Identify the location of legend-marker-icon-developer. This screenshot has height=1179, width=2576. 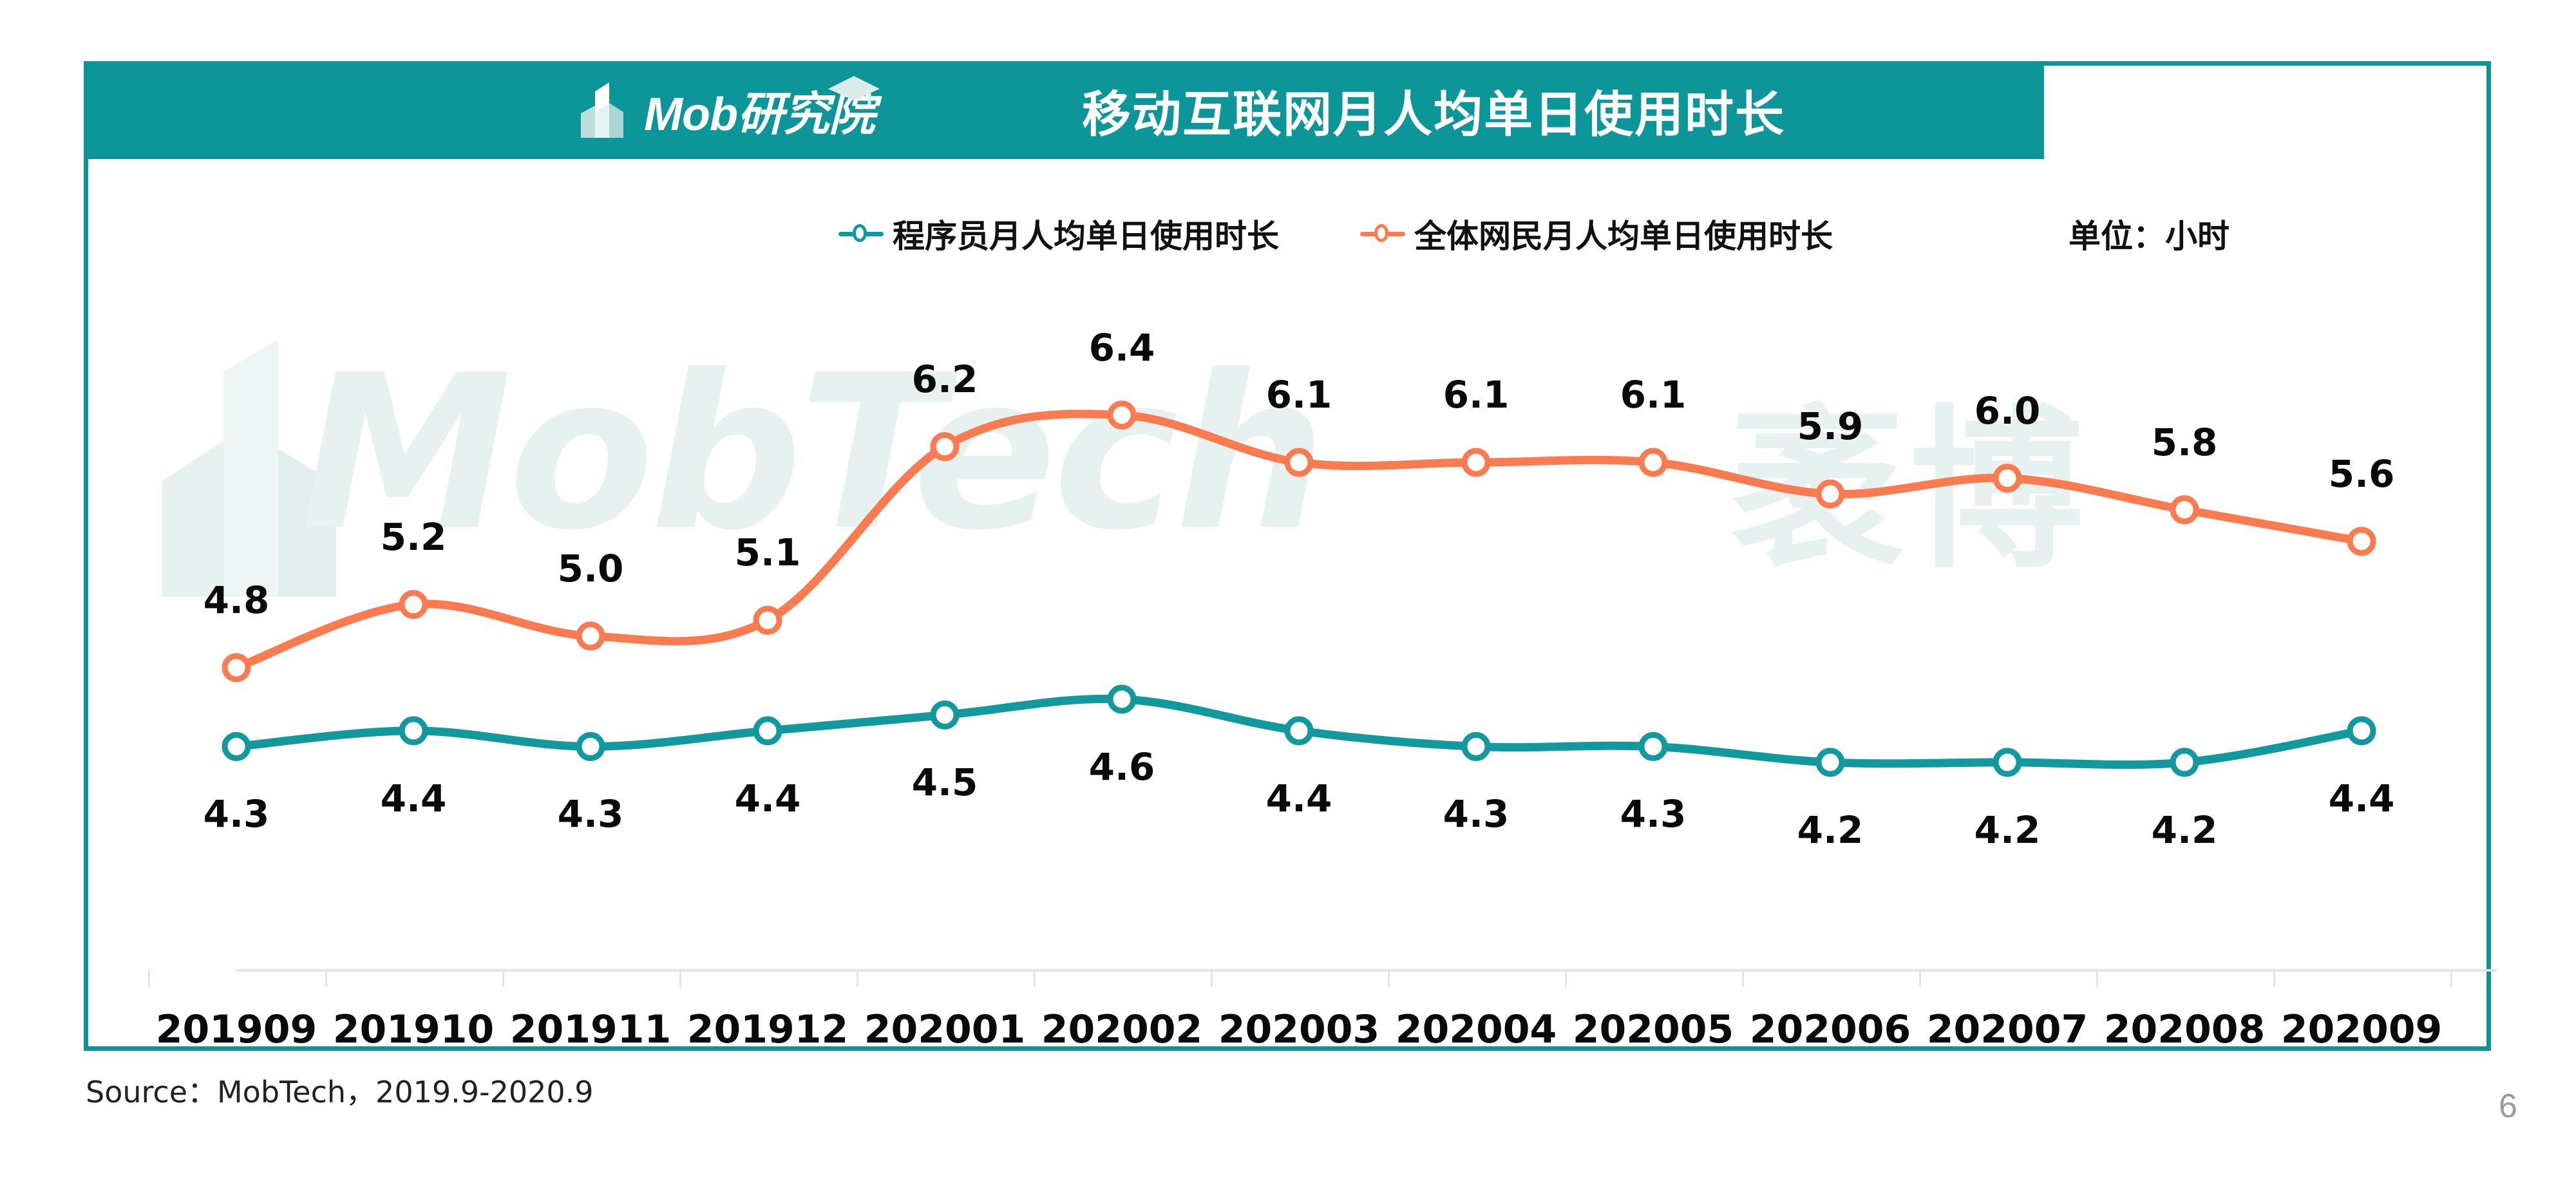
(861, 234).